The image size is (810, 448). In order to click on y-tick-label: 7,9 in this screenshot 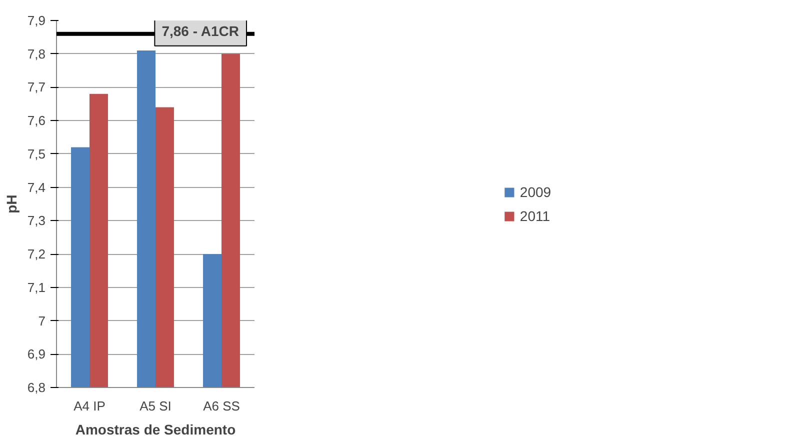, I will do `click(36, 20)`.